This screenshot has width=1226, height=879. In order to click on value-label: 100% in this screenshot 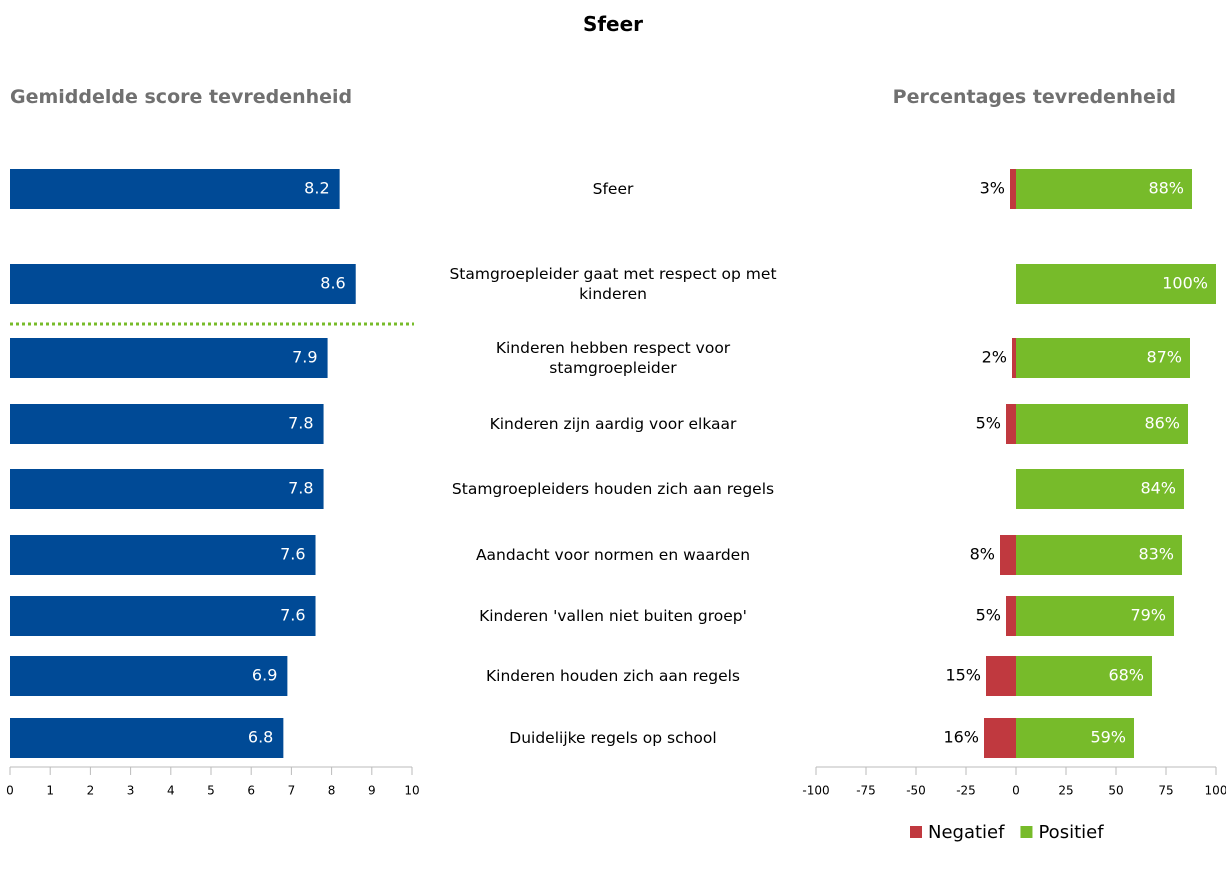, I will do `click(1185, 283)`.